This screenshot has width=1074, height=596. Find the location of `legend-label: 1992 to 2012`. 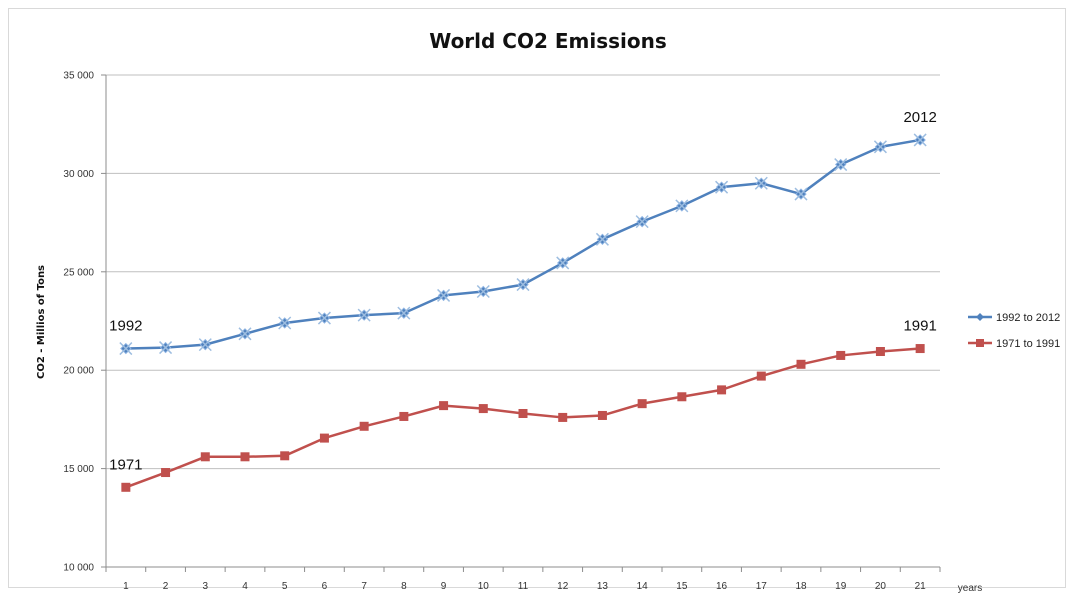

legend-label: 1992 to 2012 is located at coordinates (1028, 318).